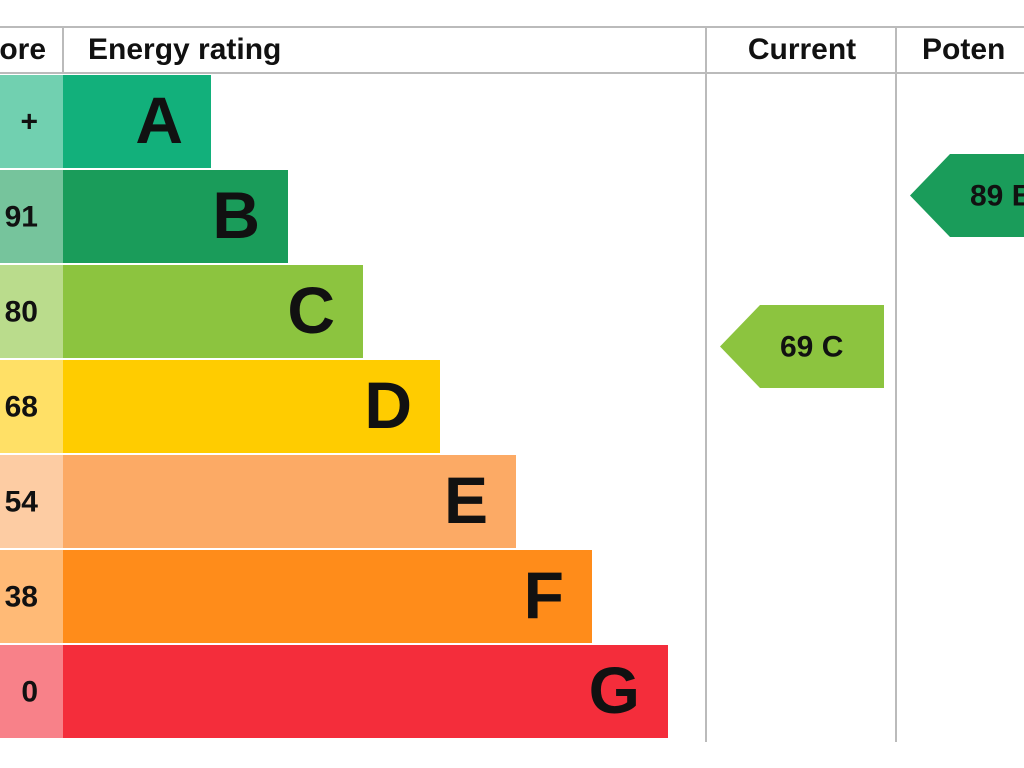 The image size is (1024, 768). Describe the element at coordinates (614, 690) in the screenshot. I see `rating-letter: G` at that location.